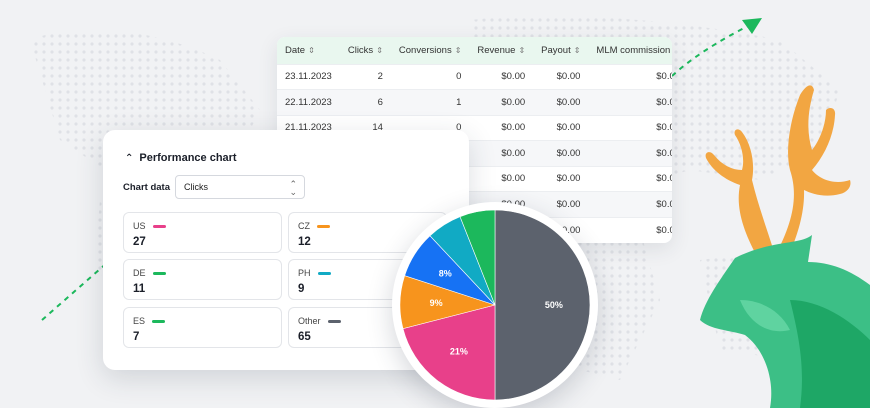 The width and height of the screenshot is (870, 408). I want to click on column-header-revenue: Revenue ⇕, so click(501, 50).